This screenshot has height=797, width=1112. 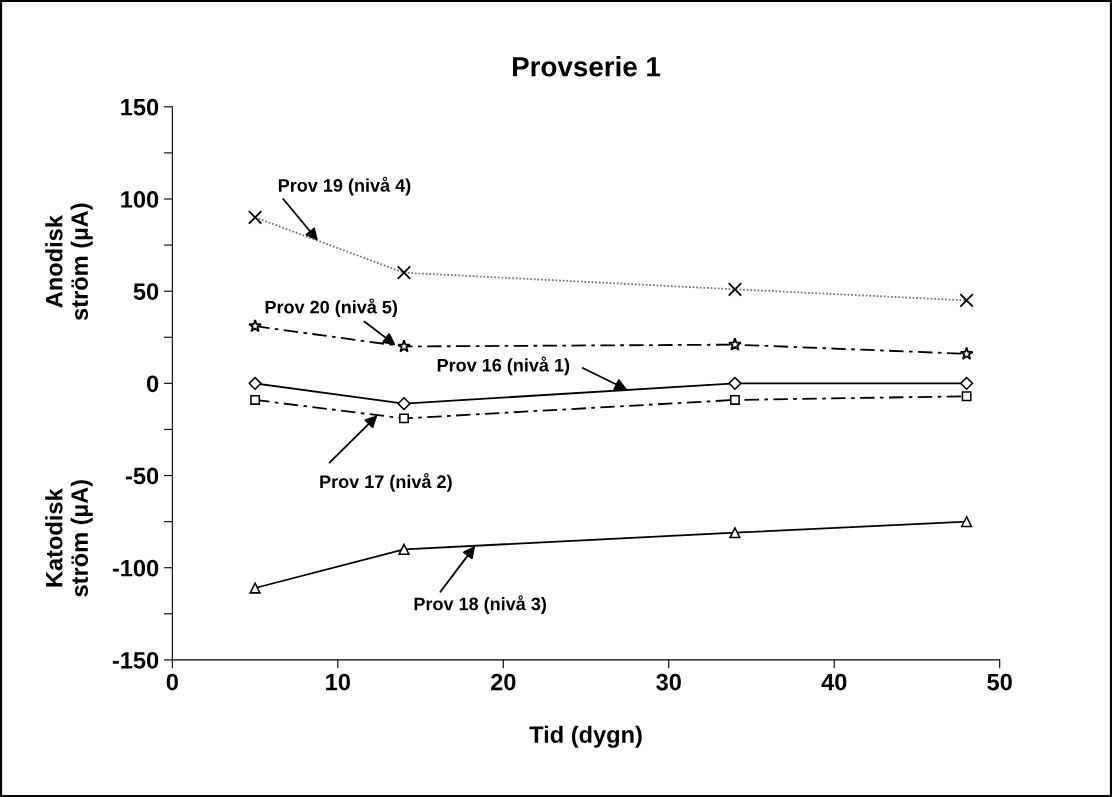 I want to click on x-tick-label: 20, so click(x=503, y=682).